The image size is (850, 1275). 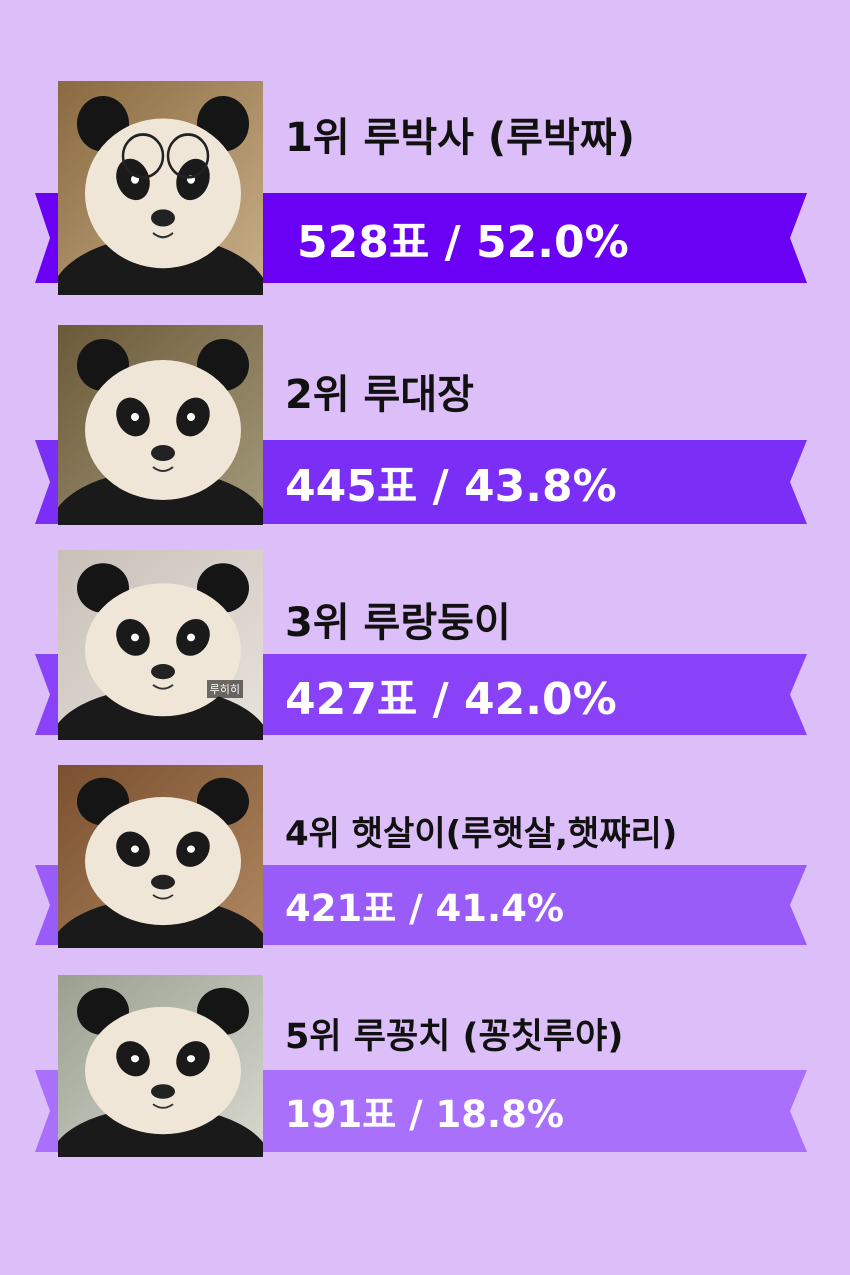 What do you see at coordinates (160, 425) in the screenshot?
I see `panda-climbing-branch-photo` at bounding box center [160, 425].